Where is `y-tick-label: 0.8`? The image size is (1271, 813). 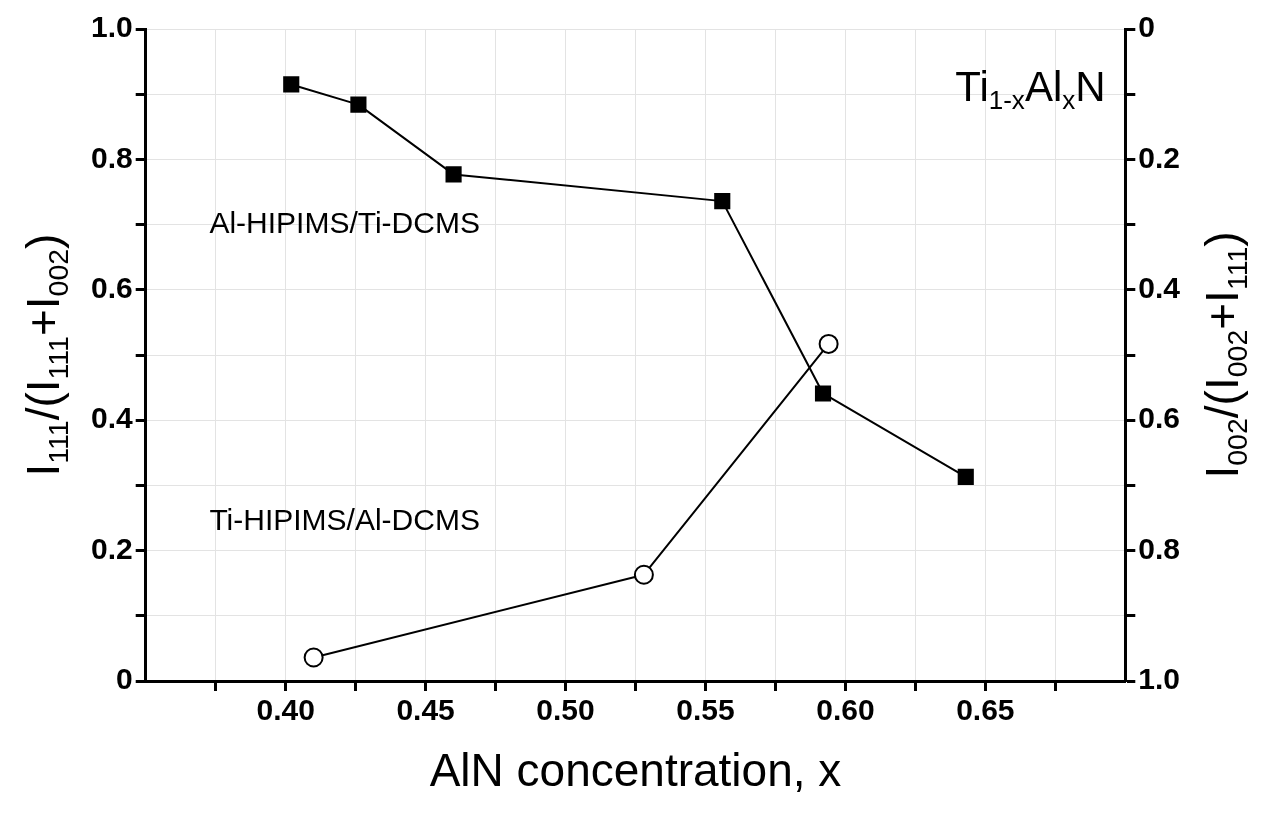 y-tick-label: 0.8 is located at coordinates (111, 157).